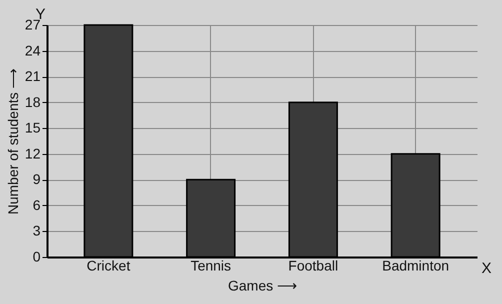 The image size is (502, 304). I want to click on x-axis-title: Games ⟶, so click(263, 286).